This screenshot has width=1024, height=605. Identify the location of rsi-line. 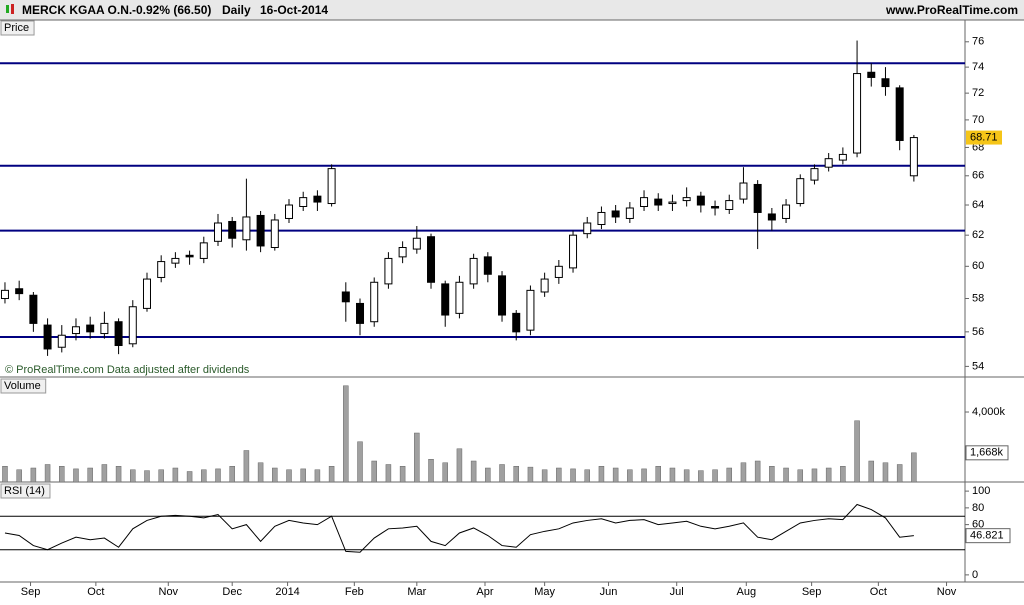
(459, 528).